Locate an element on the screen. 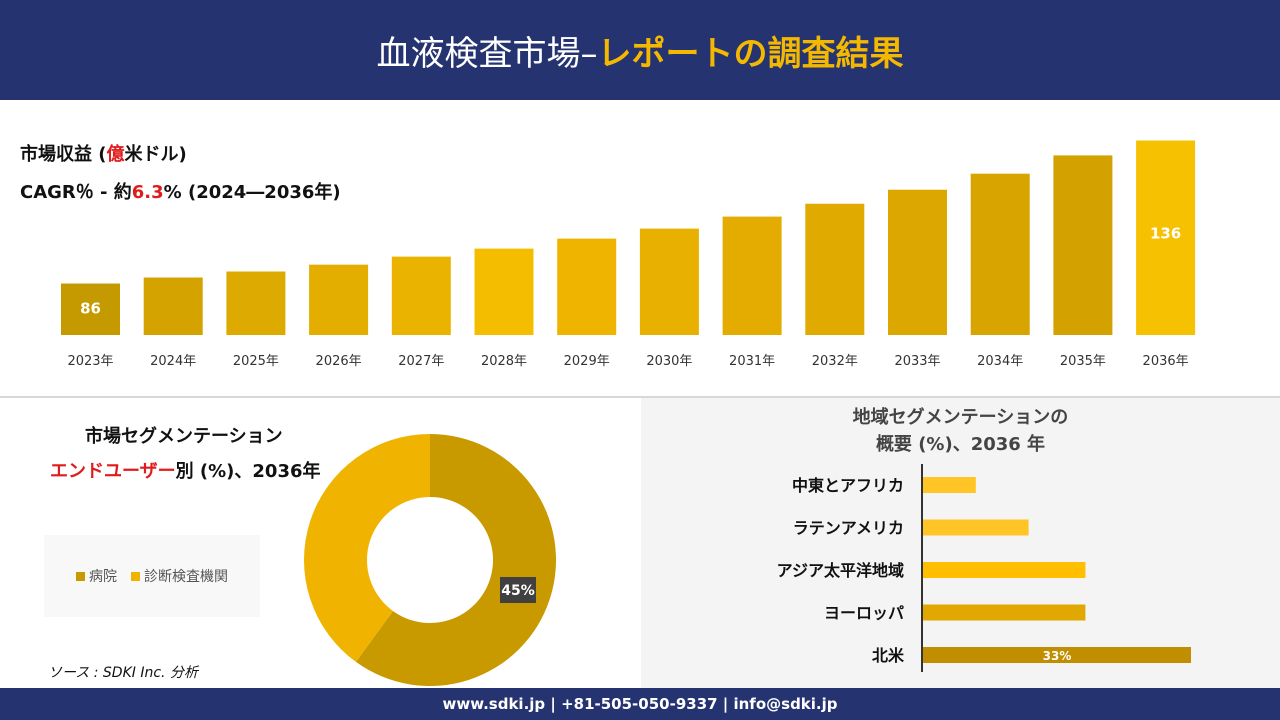 The height and width of the screenshot is (720, 1280). y-tick-label: アジア太平洋地域 is located at coordinates (840, 570).